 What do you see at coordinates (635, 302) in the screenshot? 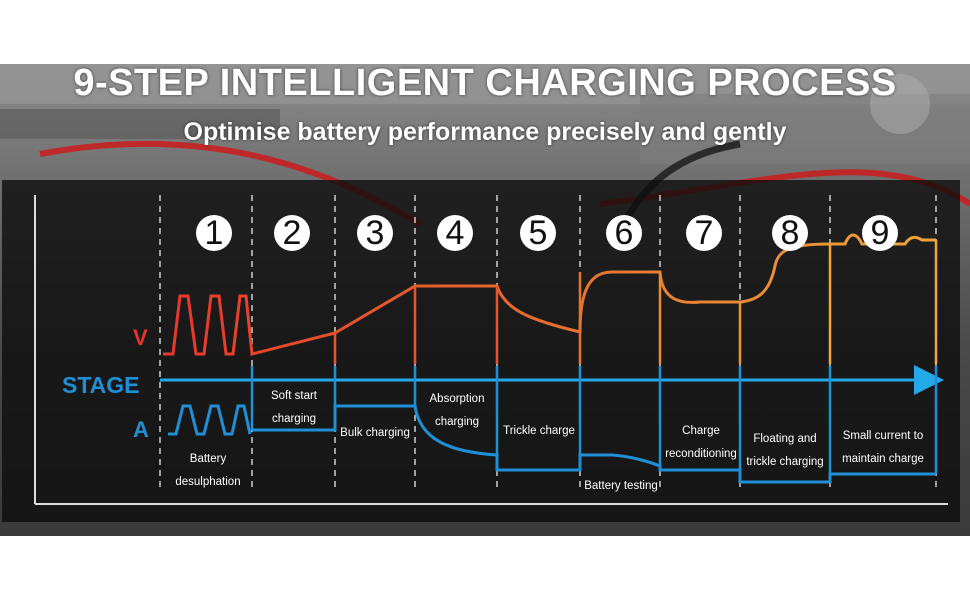
I see `voltage-verticals` at bounding box center [635, 302].